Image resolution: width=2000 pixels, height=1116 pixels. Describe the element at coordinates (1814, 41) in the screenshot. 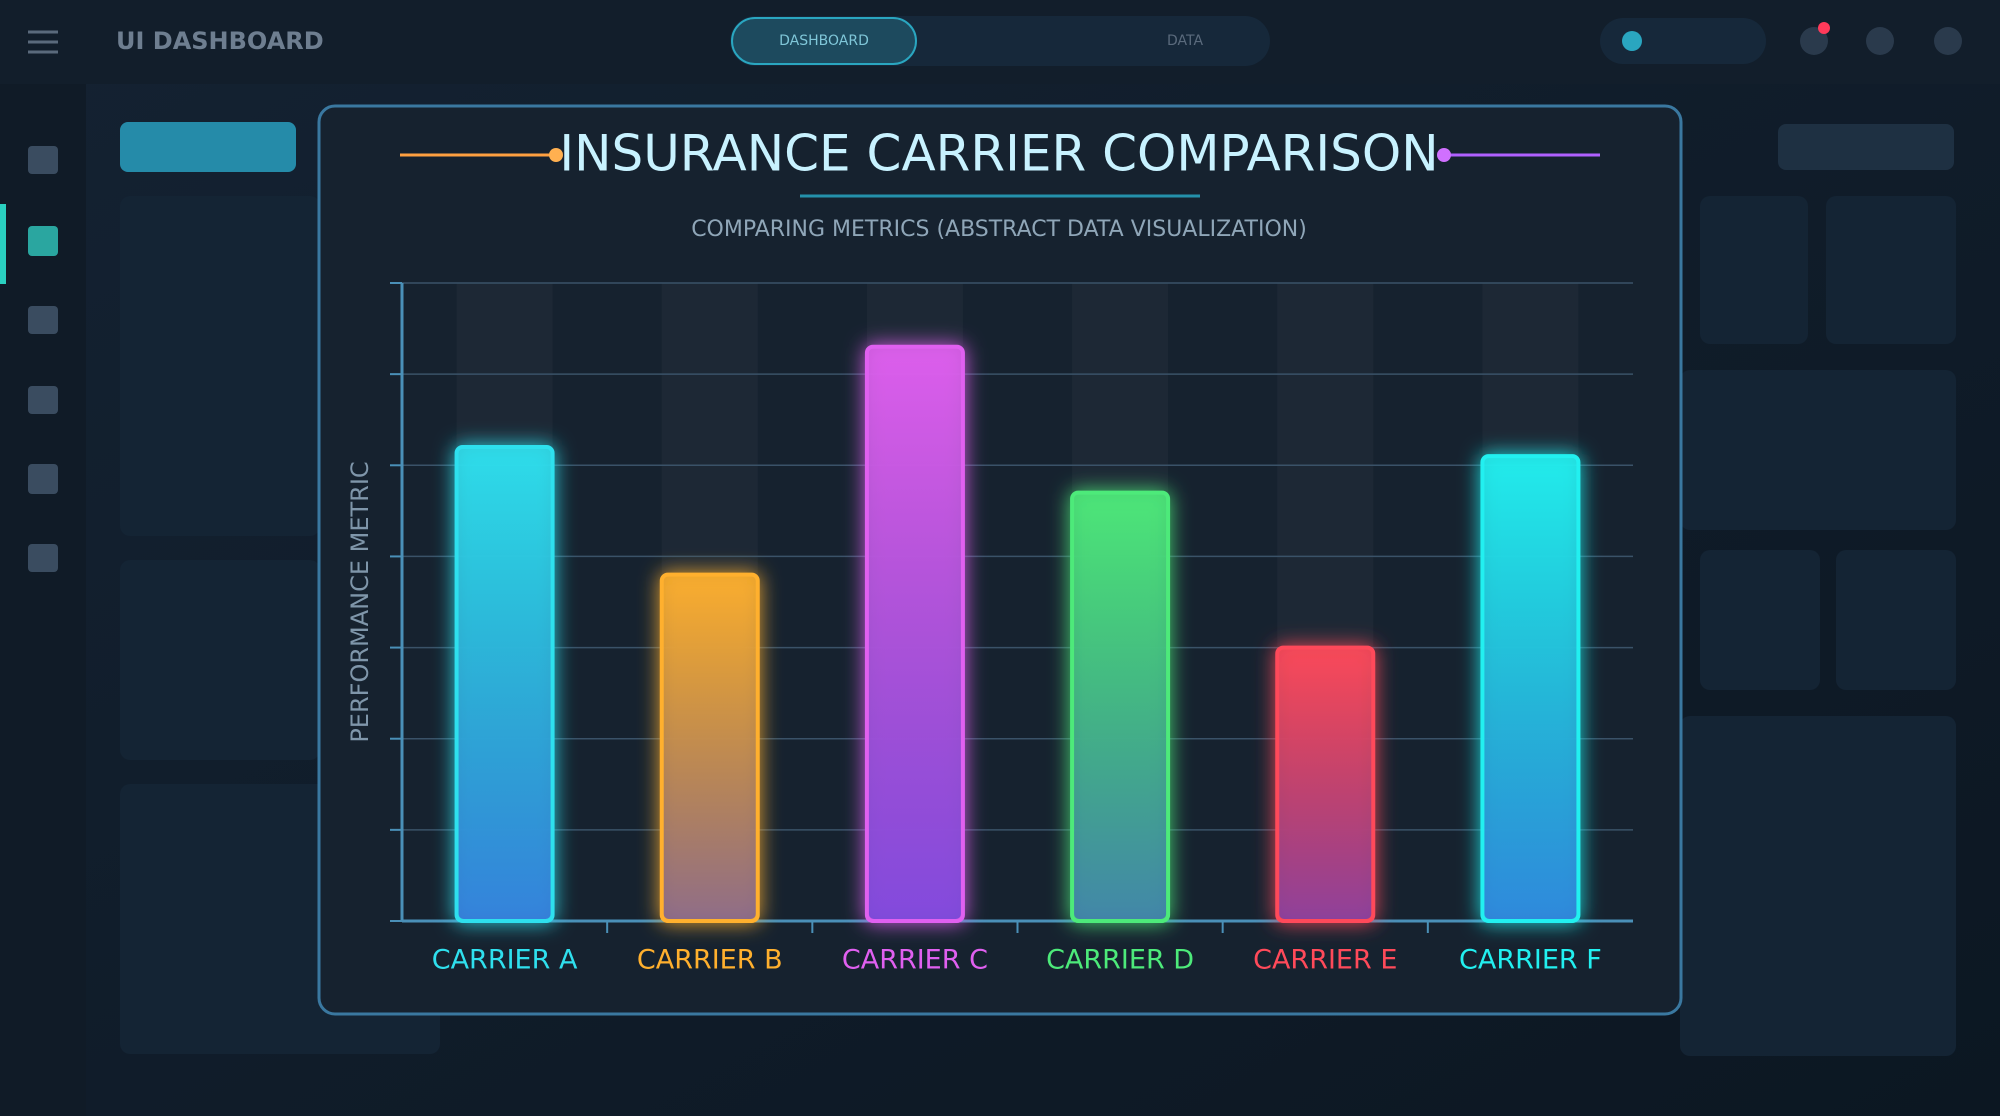

I see `bell-icon` at that location.